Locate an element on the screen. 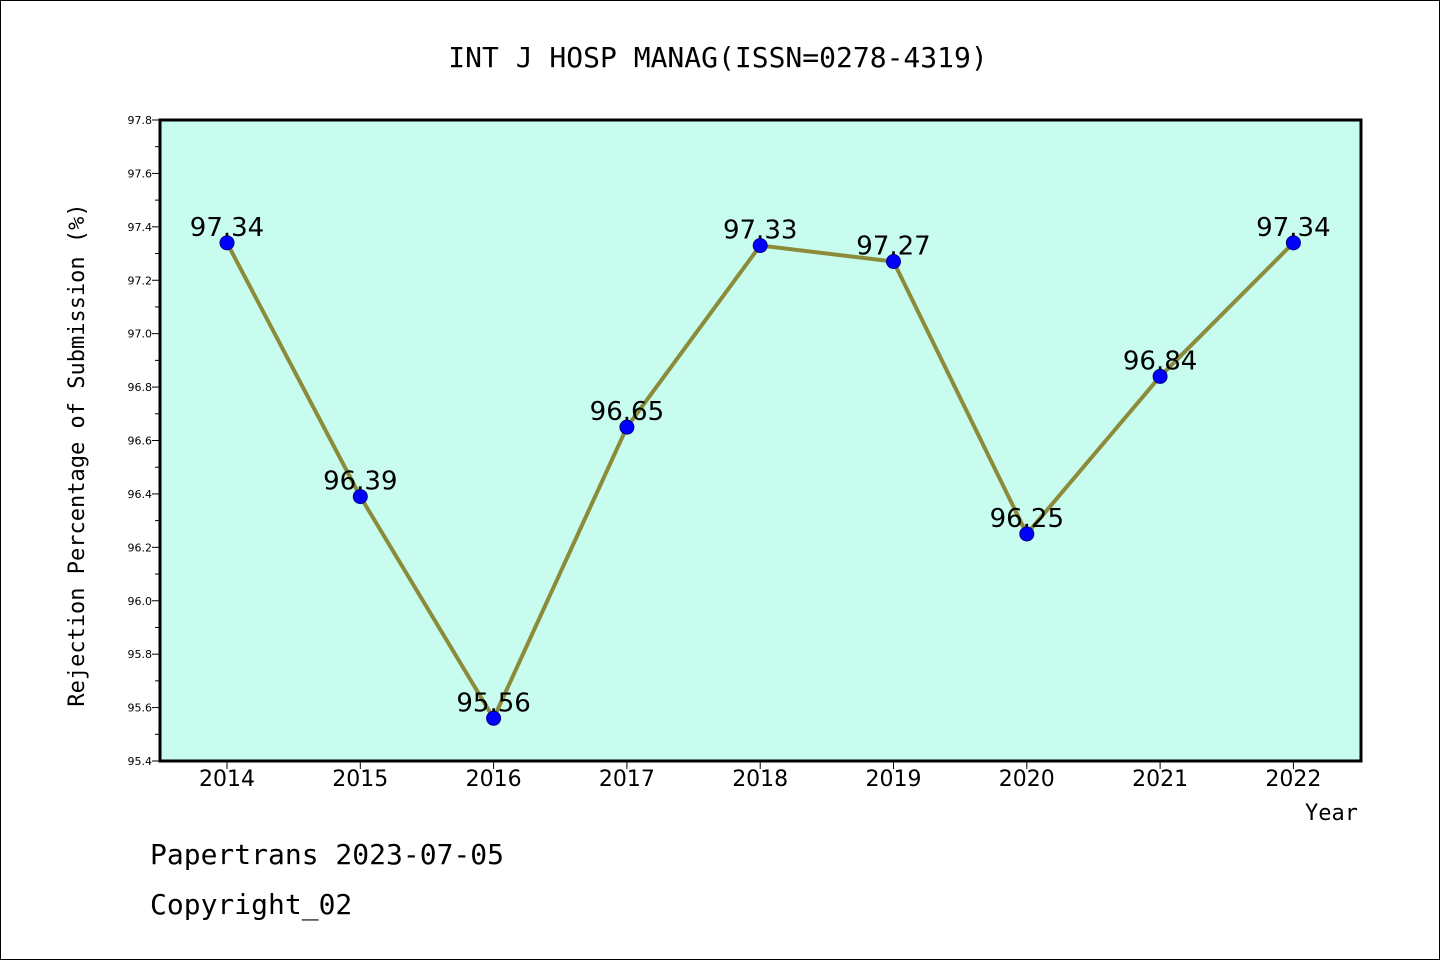 The width and height of the screenshot is (1440, 960). x-tick-label: 2016 is located at coordinates (494, 779).